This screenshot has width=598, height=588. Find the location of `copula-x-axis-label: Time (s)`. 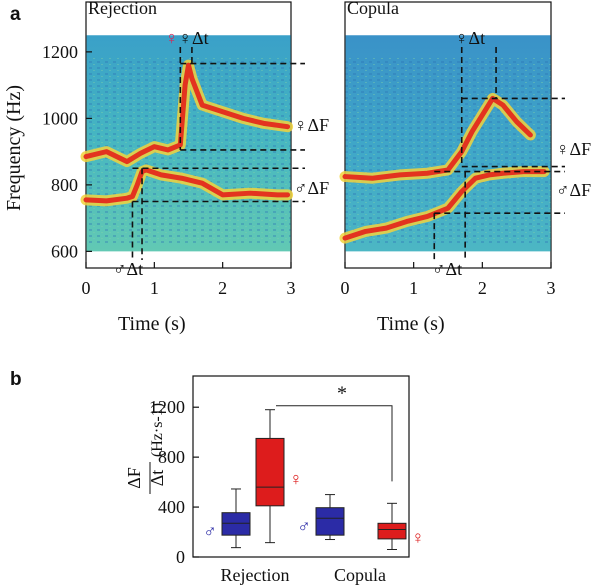

copula-x-axis-label: Time (s) is located at coordinates (411, 324).